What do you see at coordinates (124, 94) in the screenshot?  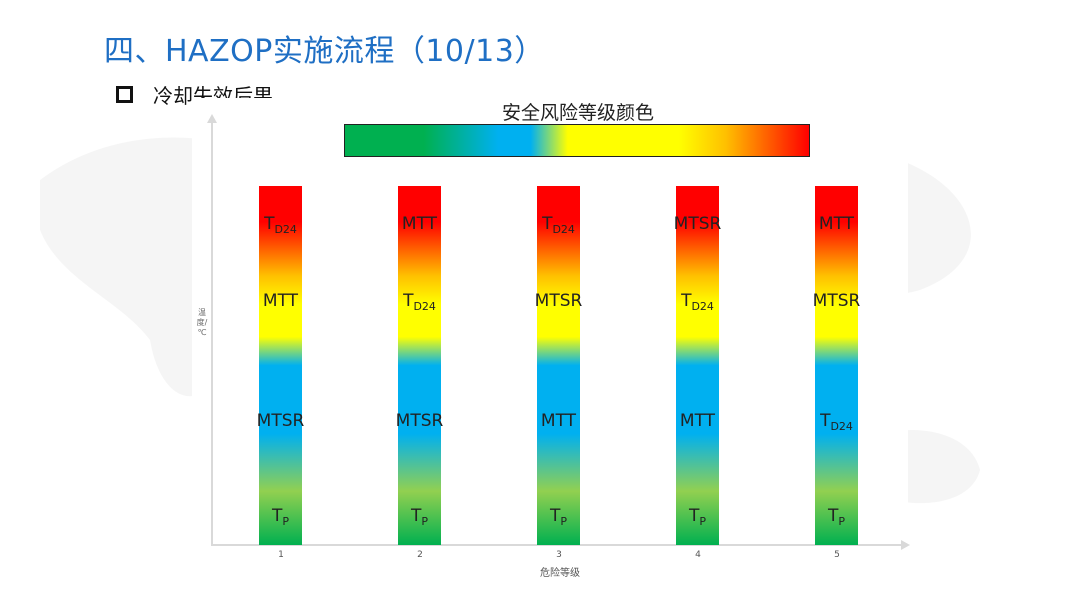 I see `hollow-square-bullet-icon` at bounding box center [124, 94].